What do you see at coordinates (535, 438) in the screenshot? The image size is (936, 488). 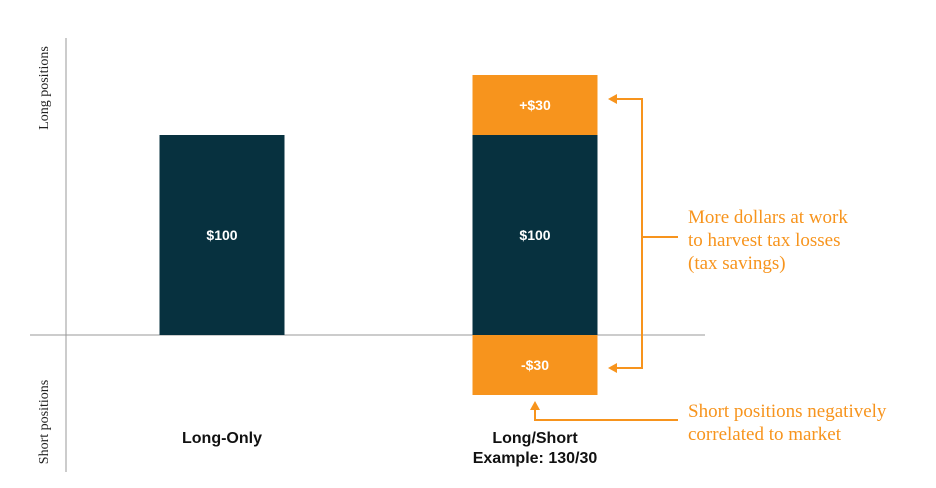 I see `category-label: Long/Short` at bounding box center [535, 438].